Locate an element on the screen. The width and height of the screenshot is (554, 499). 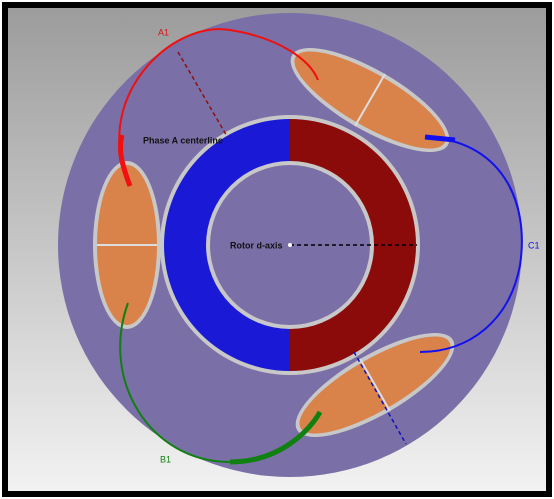
slot-c is located at coordinates (375, 385).